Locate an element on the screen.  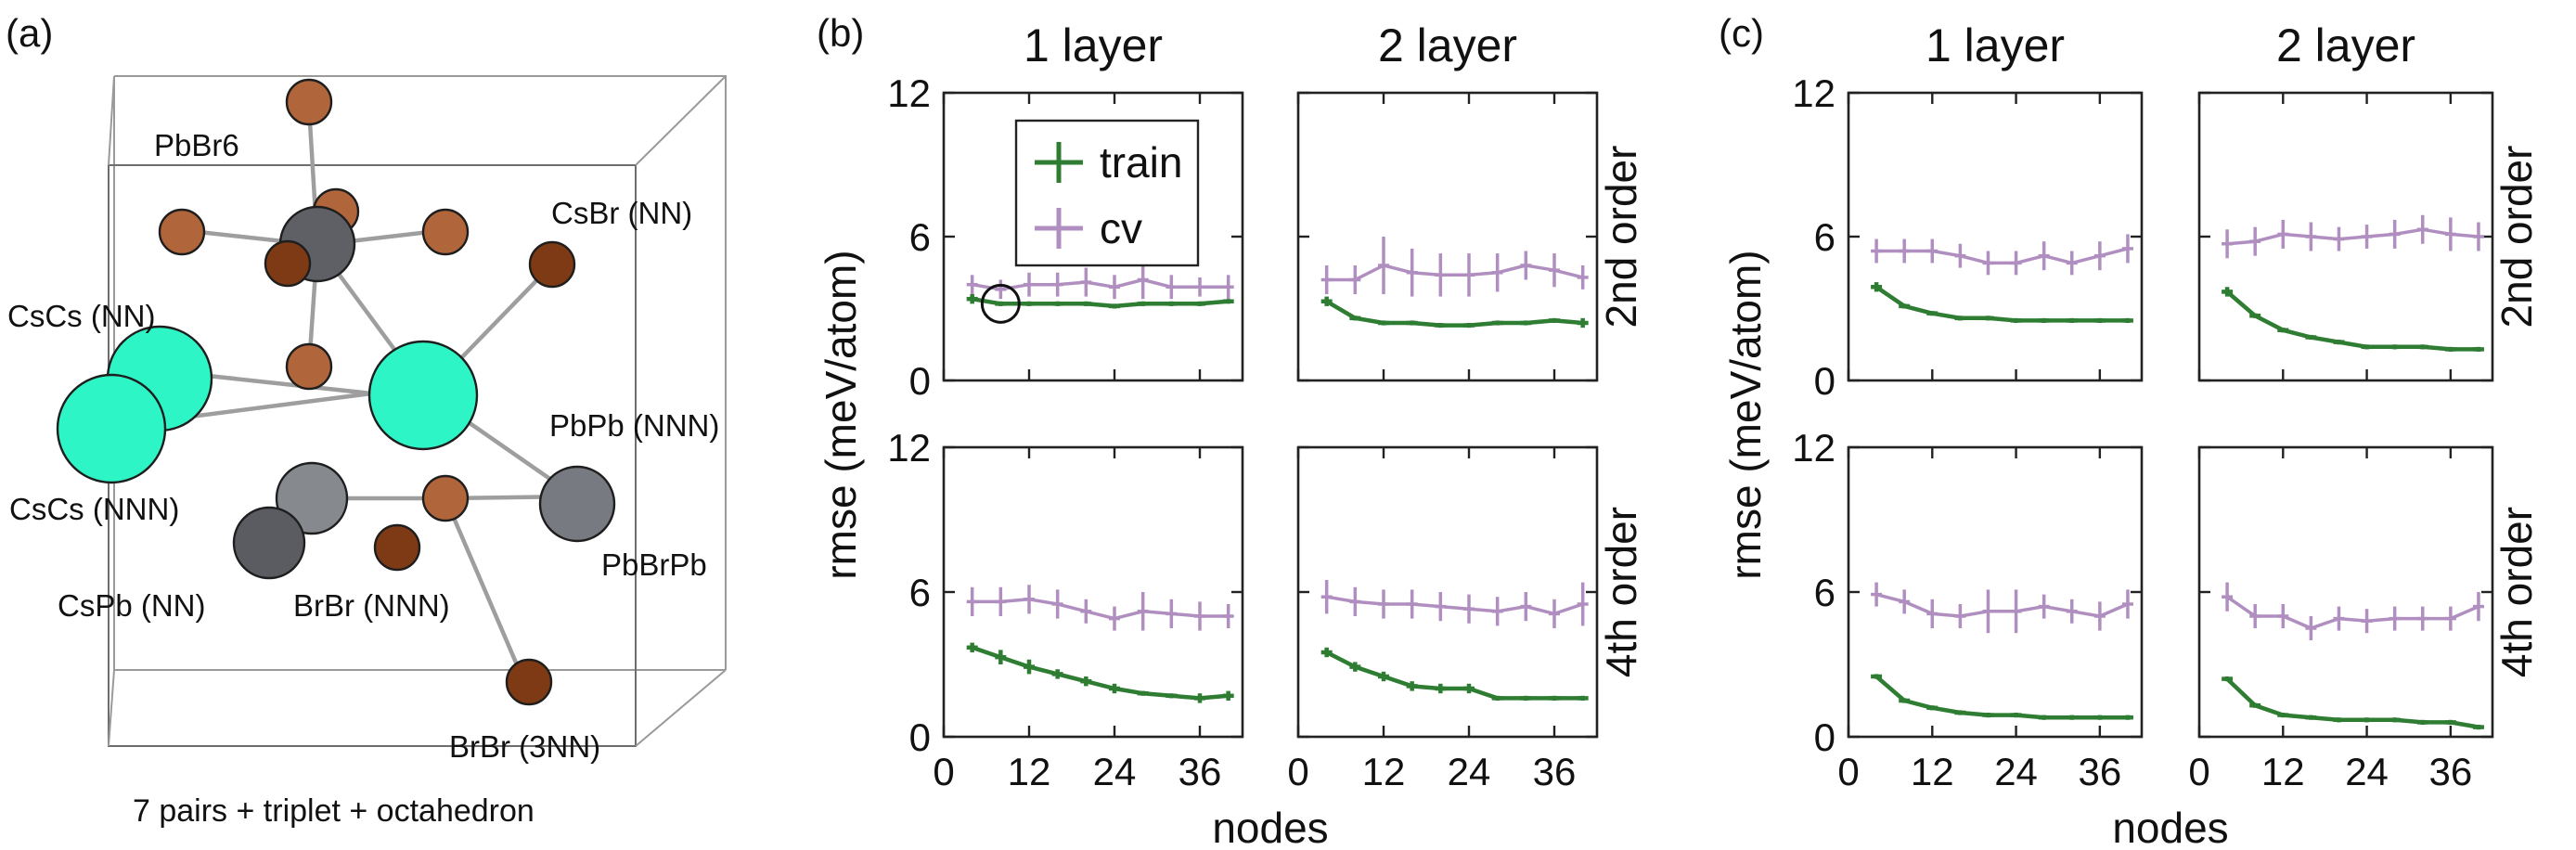
label-cscs-nnn: CsCs (NNN) is located at coordinates (94, 509).